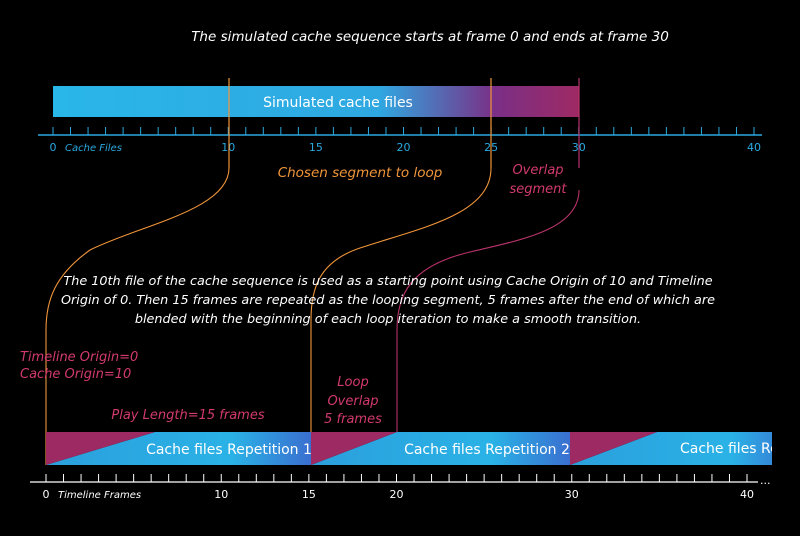 The width and height of the screenshot is (800, 536). Describe the element at coordinates (53, 147) in the screenshot. I see `top-axis-tick-label: 0` at that location.